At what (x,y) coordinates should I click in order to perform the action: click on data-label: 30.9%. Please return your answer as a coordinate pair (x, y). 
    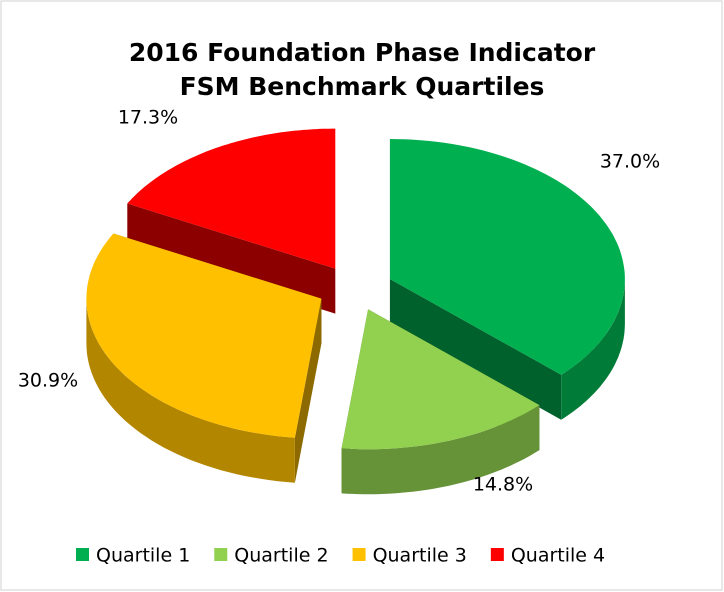
    Looking at the image, I should click on (48, 381).